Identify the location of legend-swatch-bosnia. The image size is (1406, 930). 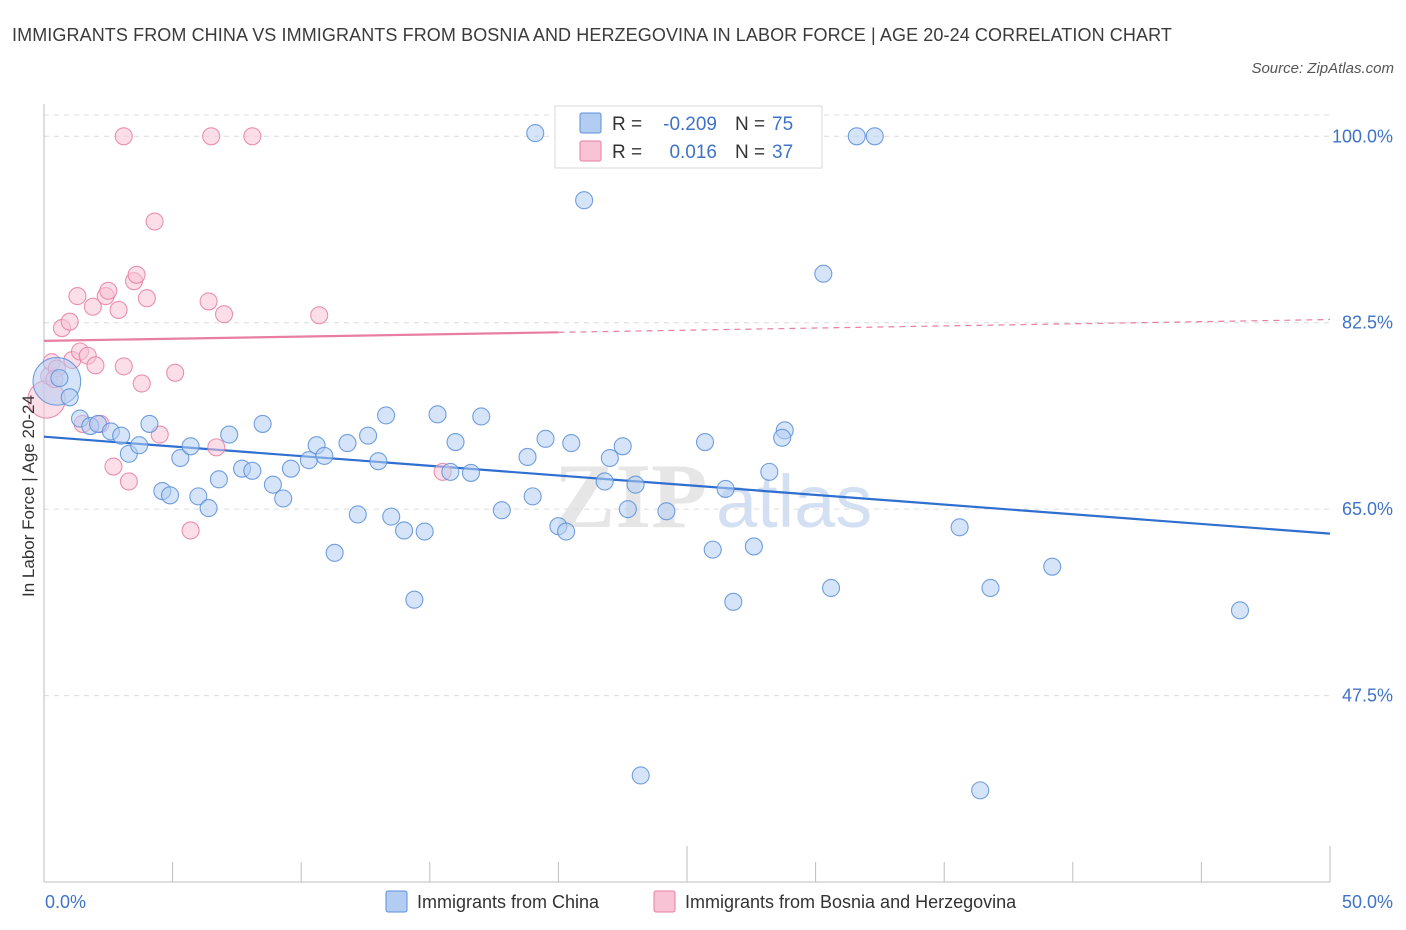
(664, 901).